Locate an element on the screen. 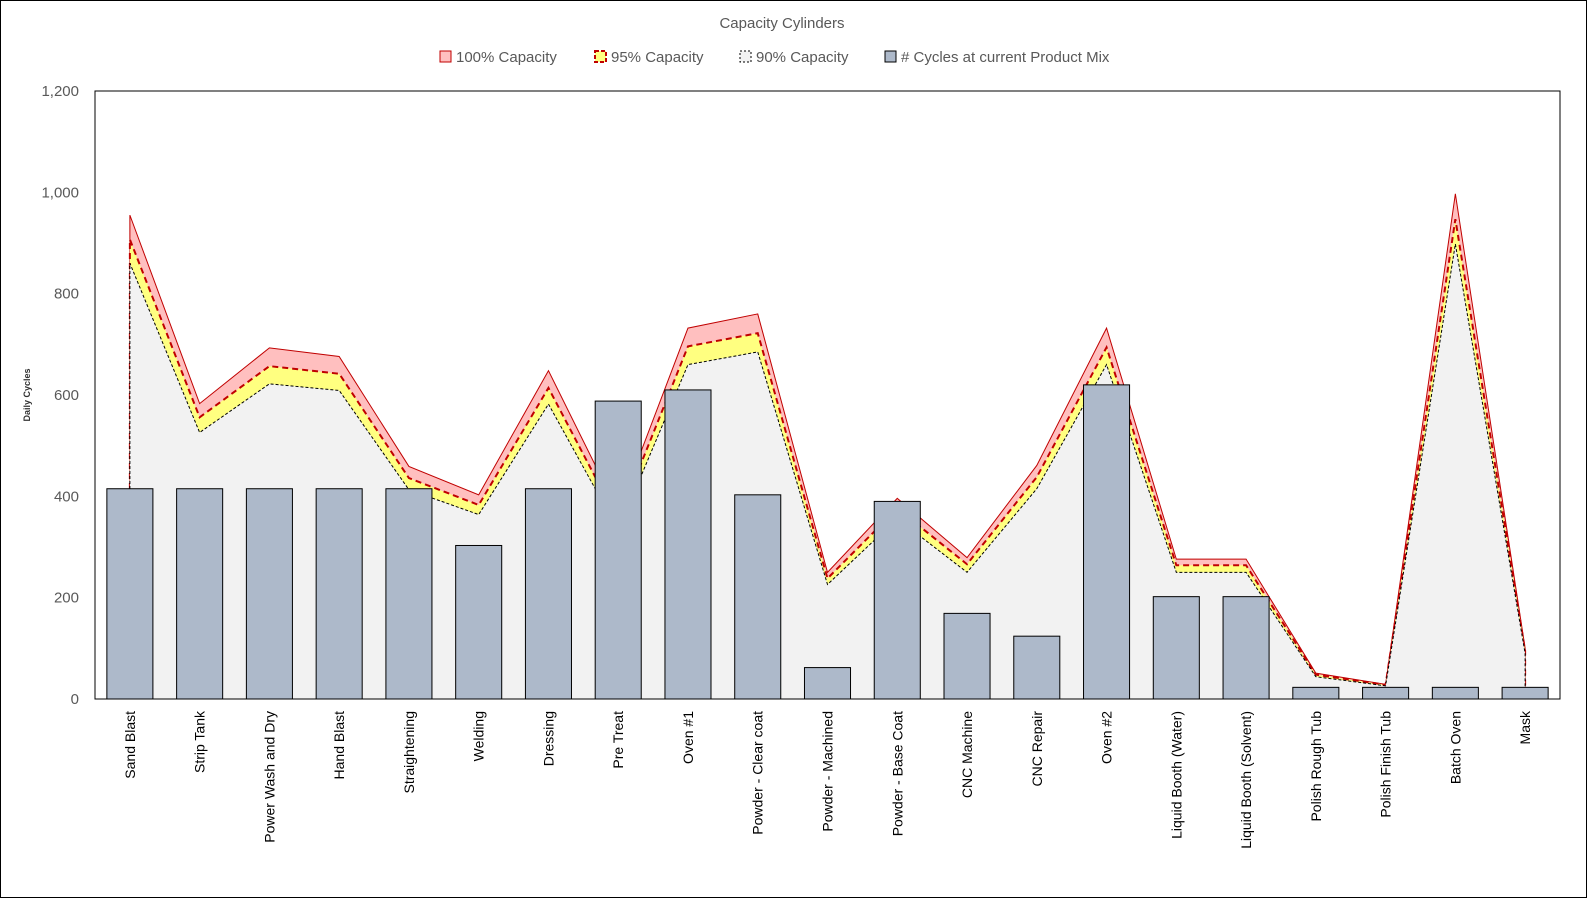 This screenshot has width=1587, height=898. legend-label: 95% Capacity is located at coordinates (657, 57).